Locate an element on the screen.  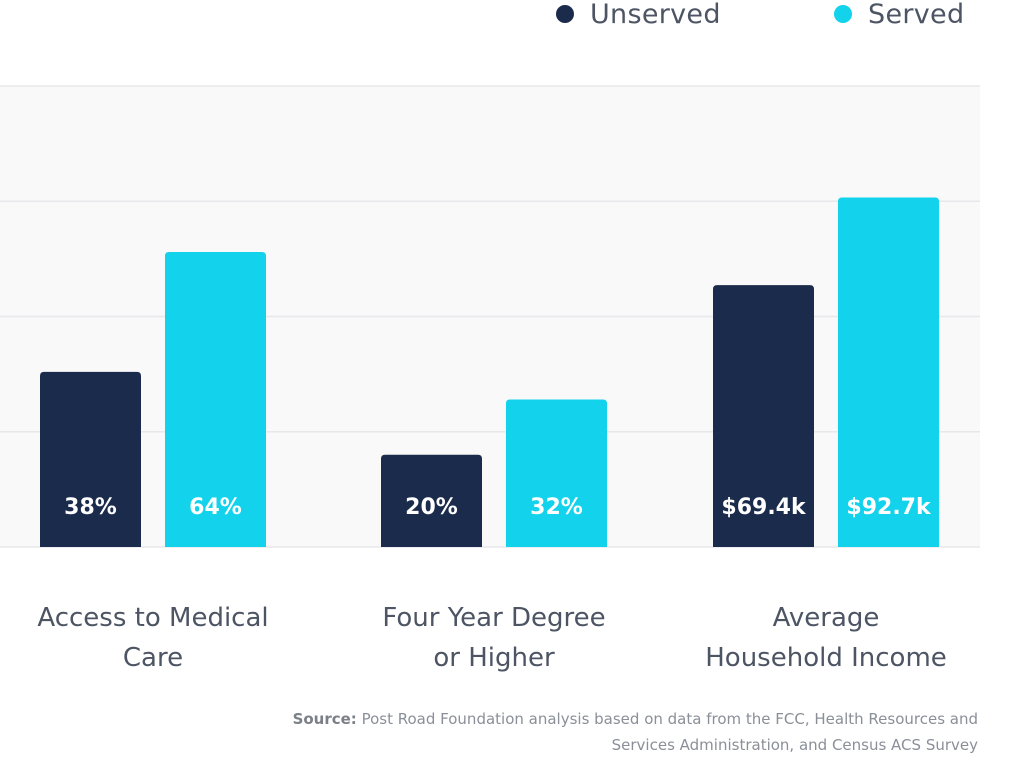
legend-swatch-unserved is located at coordinates (565, 14).